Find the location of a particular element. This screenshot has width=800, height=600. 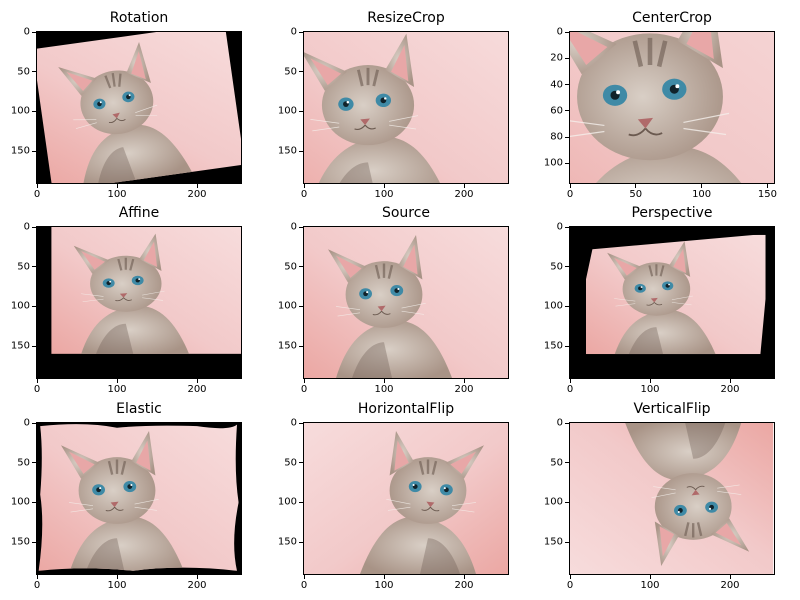

x-tick-label: 50 is located at coordinates (636, 194).